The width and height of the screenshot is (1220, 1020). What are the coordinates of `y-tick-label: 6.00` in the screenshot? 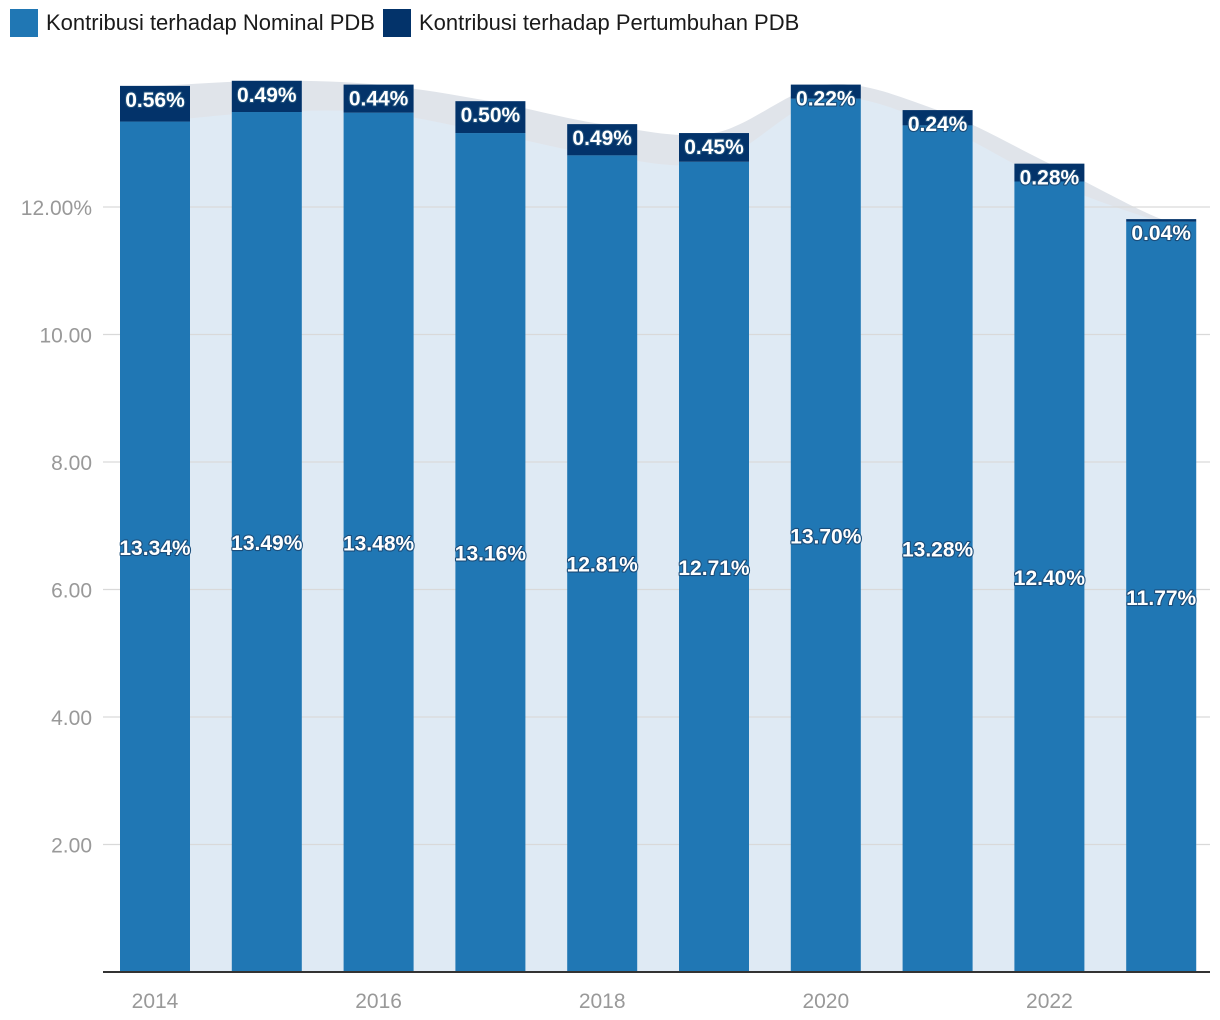 It's located at (71, 591).